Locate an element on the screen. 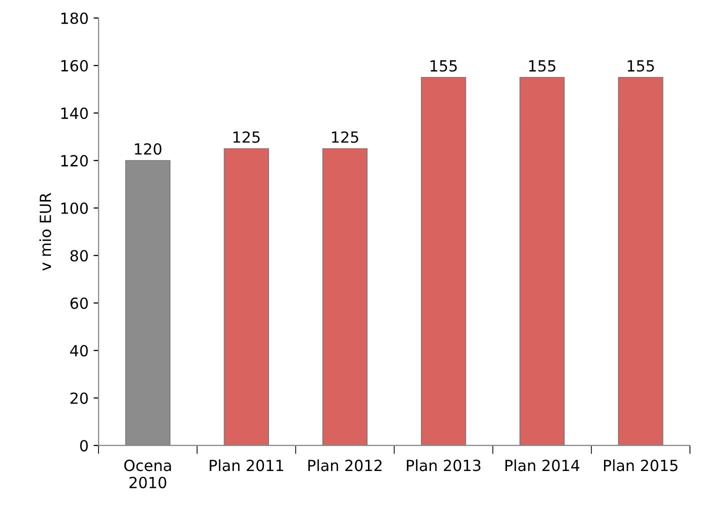 This screenshot has width=704, height=515. y-tick-label: 80 is located at coordinates (79, 256).